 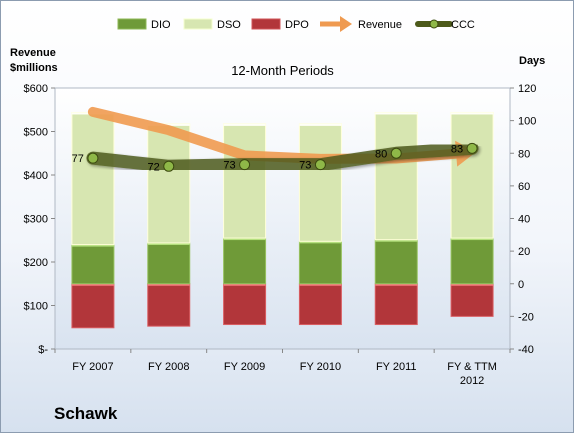 What do you see at coordinates (282, 157) in the screenshot?
I see `ccc-line` at bounding box center [282, 157].